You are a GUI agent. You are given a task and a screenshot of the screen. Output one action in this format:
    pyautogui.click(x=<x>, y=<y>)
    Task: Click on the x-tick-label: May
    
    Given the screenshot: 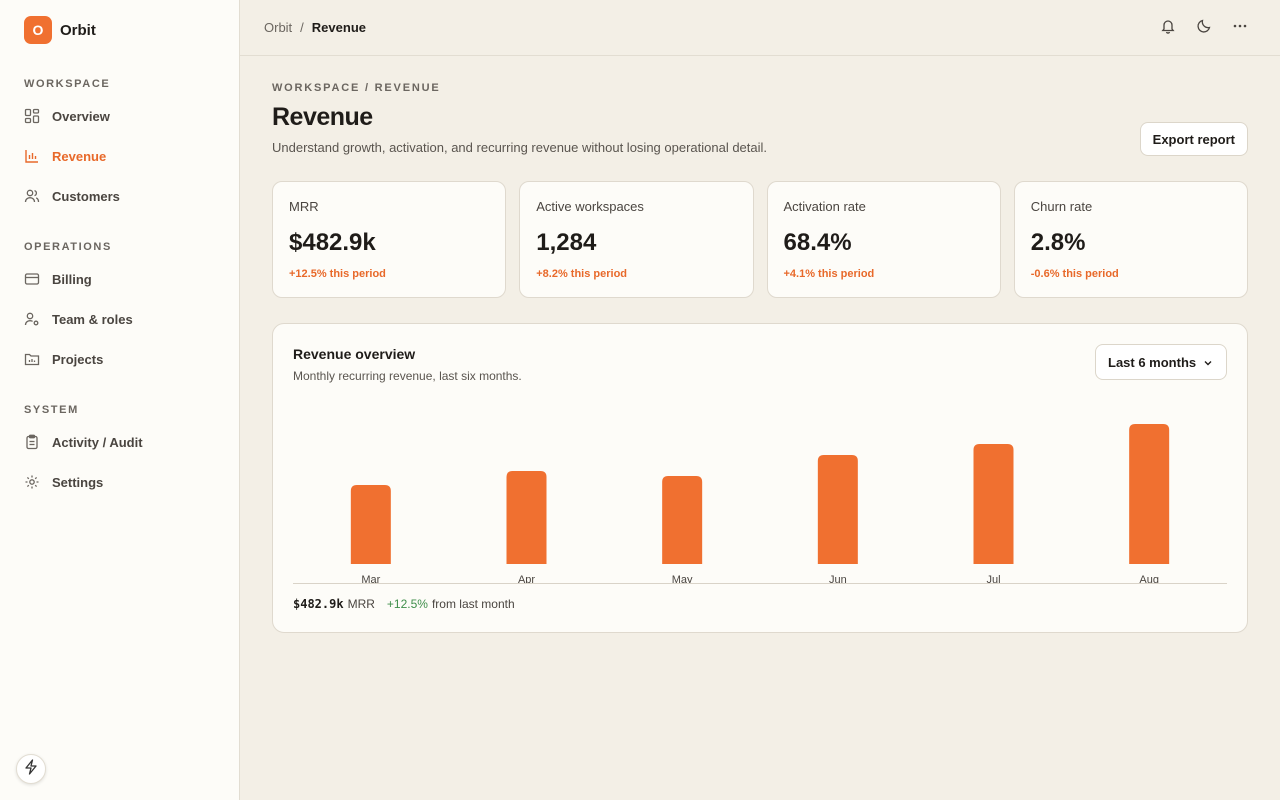 What is the action you would take?
    pyautogui.click(x=682, y=579)
    